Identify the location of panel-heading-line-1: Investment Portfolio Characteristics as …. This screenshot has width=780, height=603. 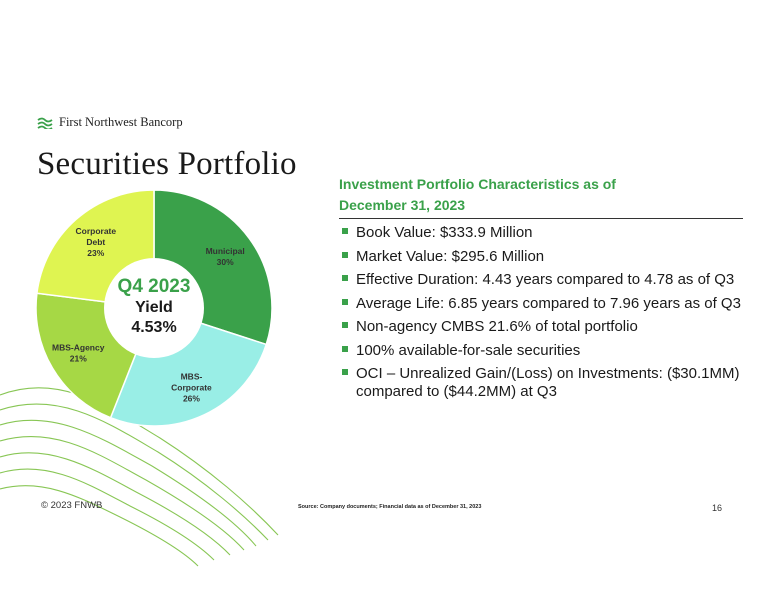
(477, 184).